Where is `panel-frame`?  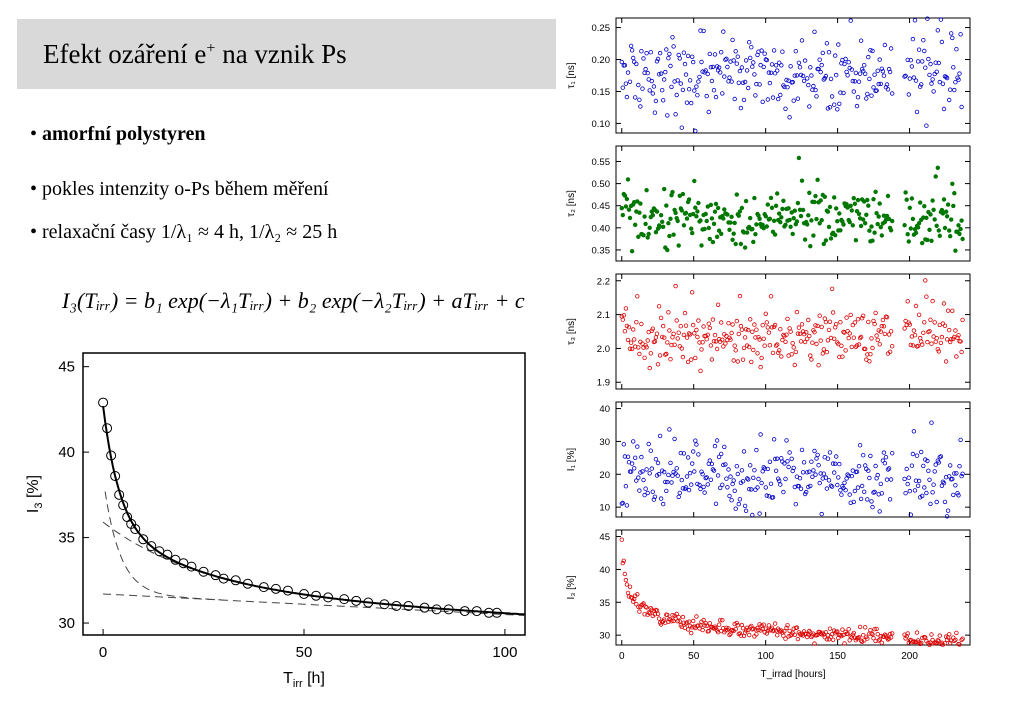
panel-frame is located at coordinates (793, 459).